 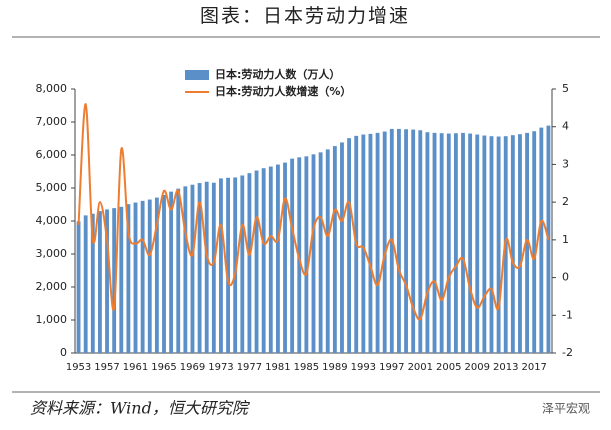 I want to click on watermark: 泽平宏观, so click(x=566, y=408).